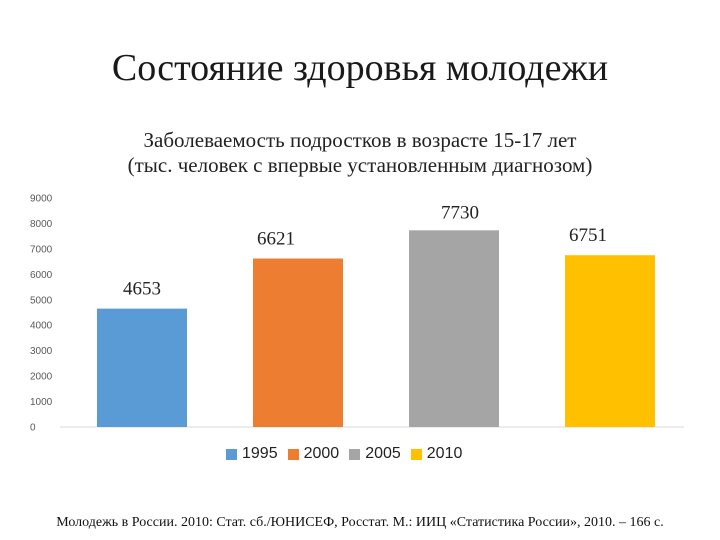  What do you see at coordinates (41, 275) in the screenshot?
I see `y-tick-label: 6000` at bounding box center [41, 275].